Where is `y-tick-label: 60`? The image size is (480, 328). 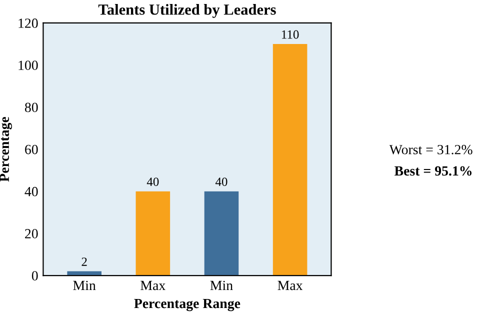
y-tick-label: 60 is located at coordinates (31, 149).